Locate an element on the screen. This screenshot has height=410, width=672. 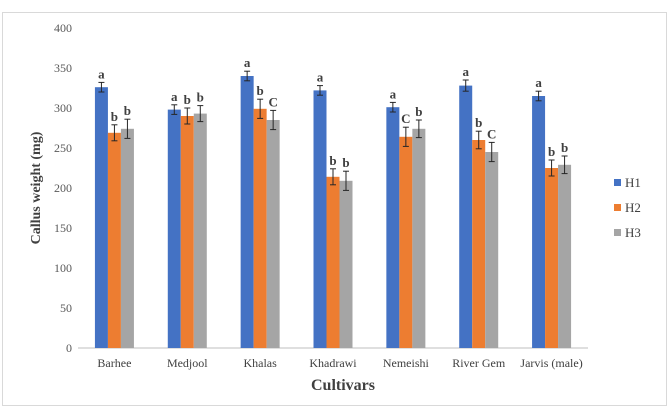
legend-swatch-h1 is located at coordinates (617, 182).